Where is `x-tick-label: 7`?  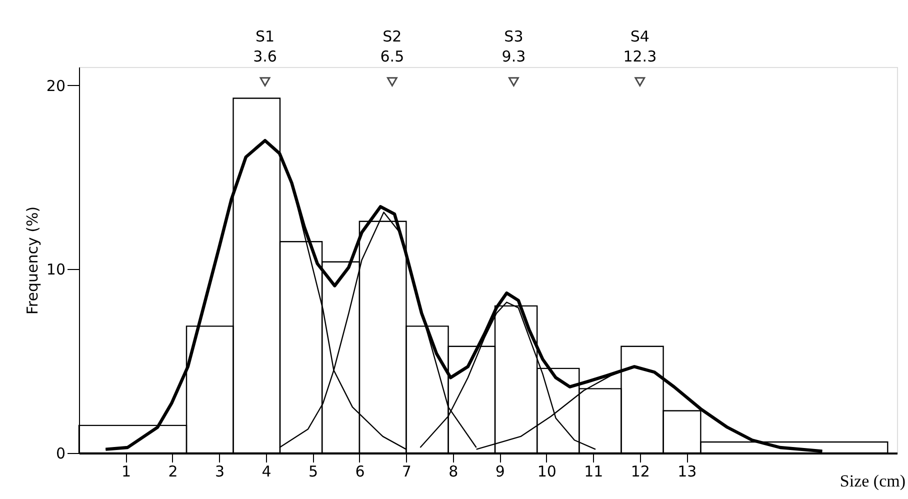 x-tick-label: 7 is located at coordinates (407, 471).